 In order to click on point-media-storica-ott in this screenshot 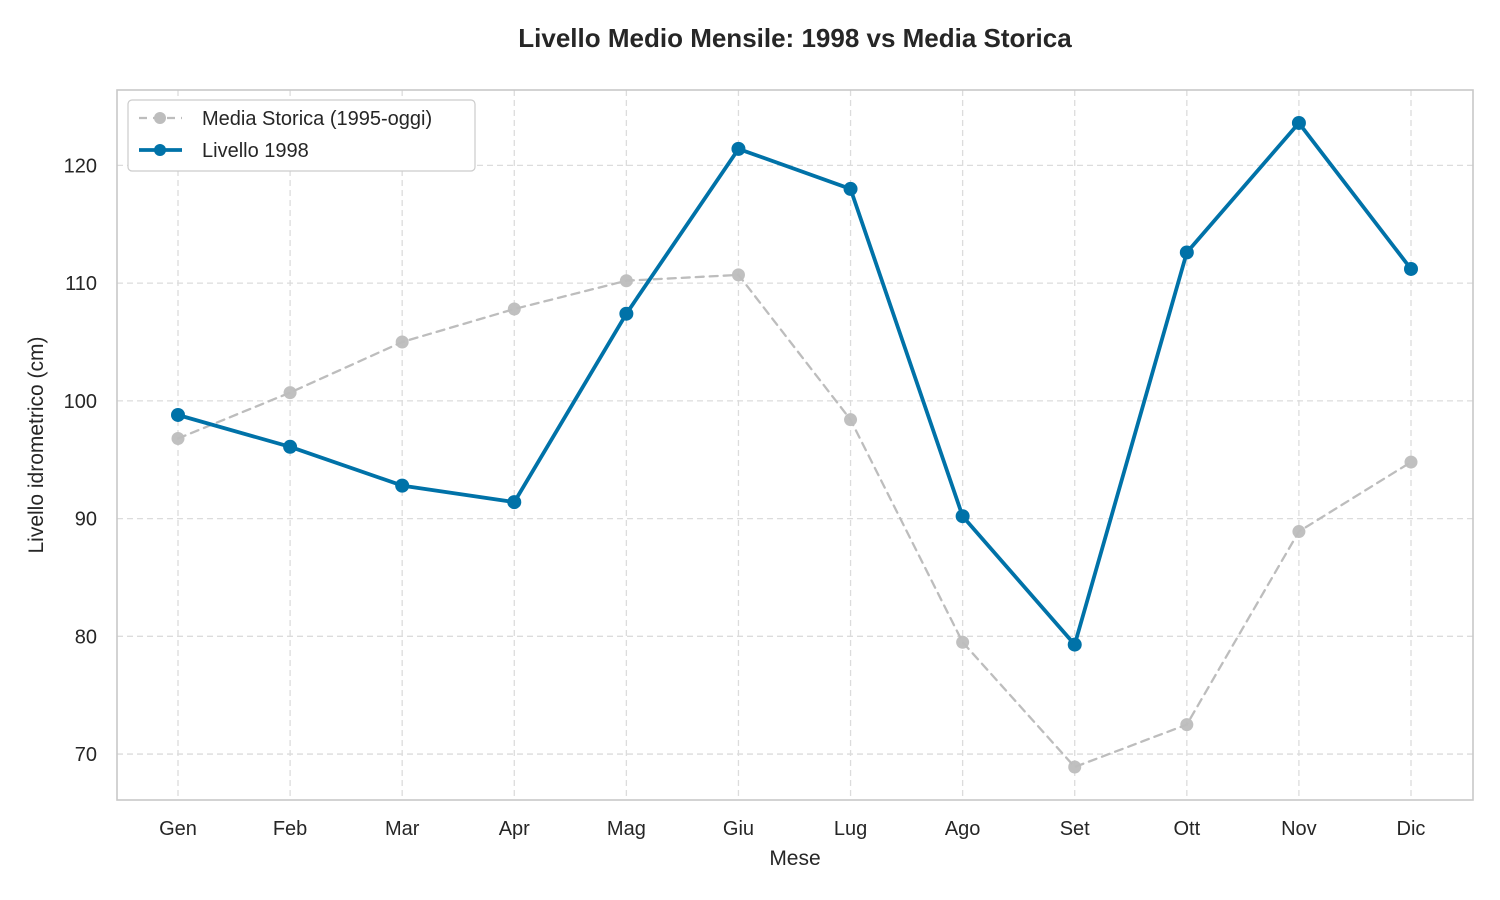, I will do `click(1187, 725)`.